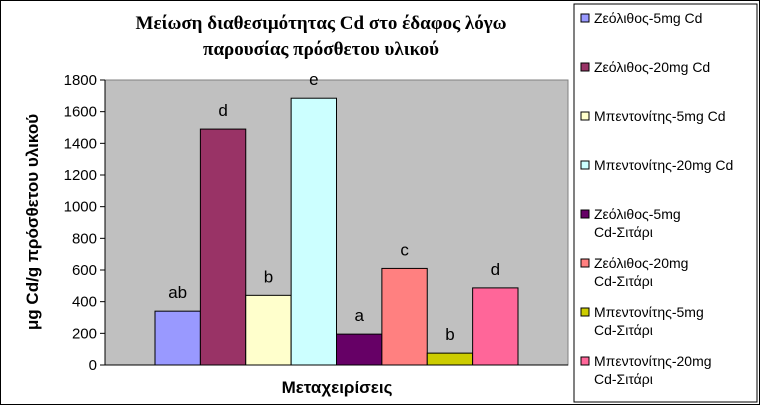  Describe the element at coordinates (337, 387) in the screenshot. I see `x-axis-label: Μεταχειρίσεις` at that location.